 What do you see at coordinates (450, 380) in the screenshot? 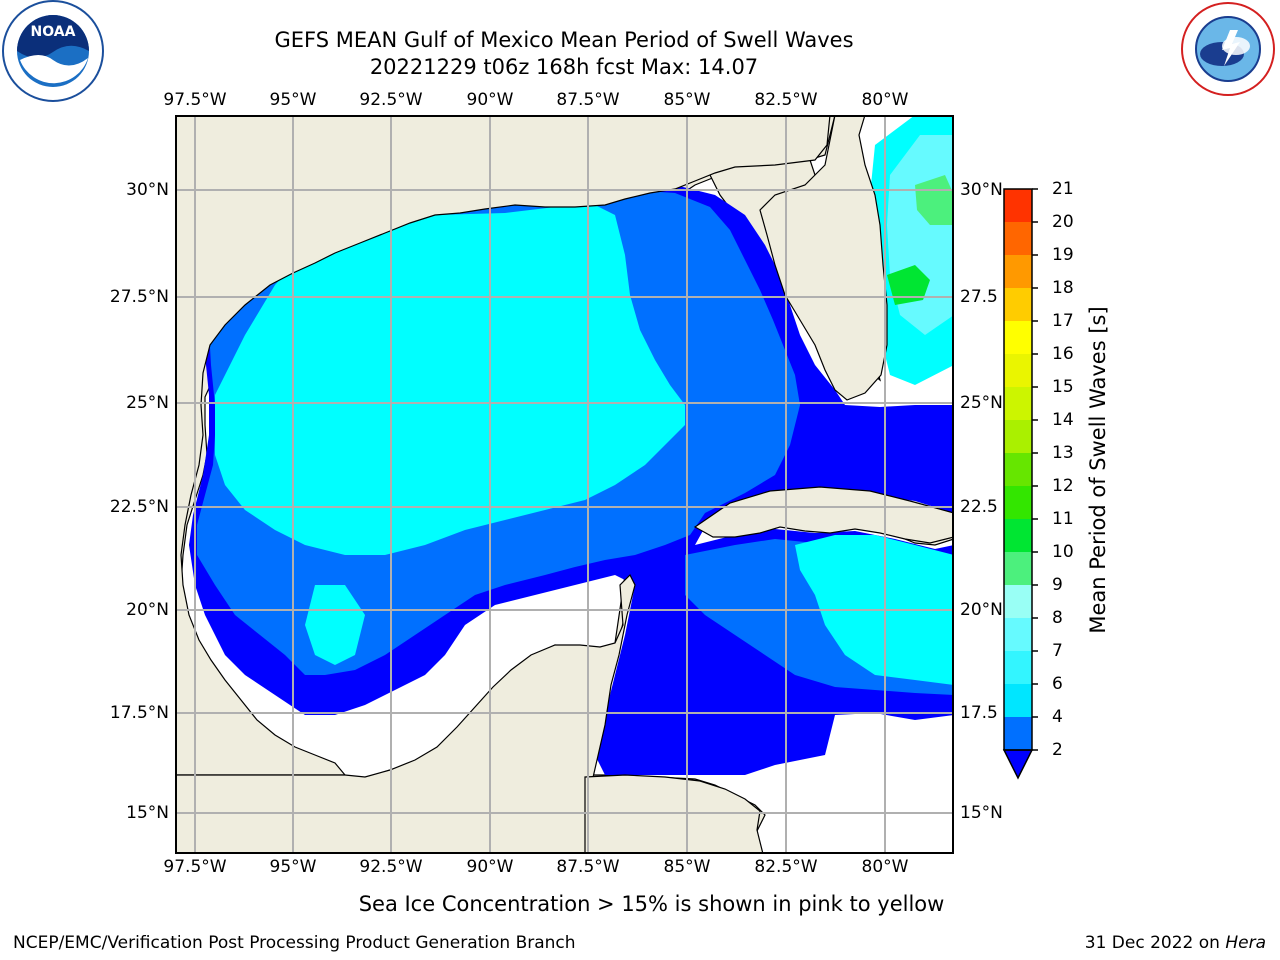
I see `swell-4-6s` at bounding box center [450, 380].